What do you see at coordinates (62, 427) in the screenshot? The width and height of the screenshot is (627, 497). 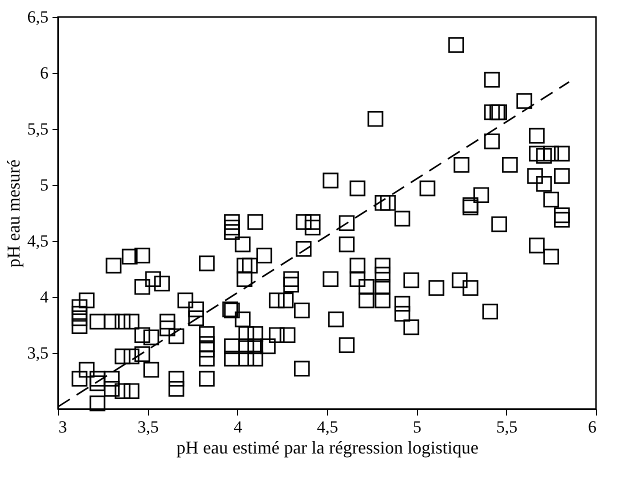 I see `x-tick-label: 3` at bounding box center [62, 427].